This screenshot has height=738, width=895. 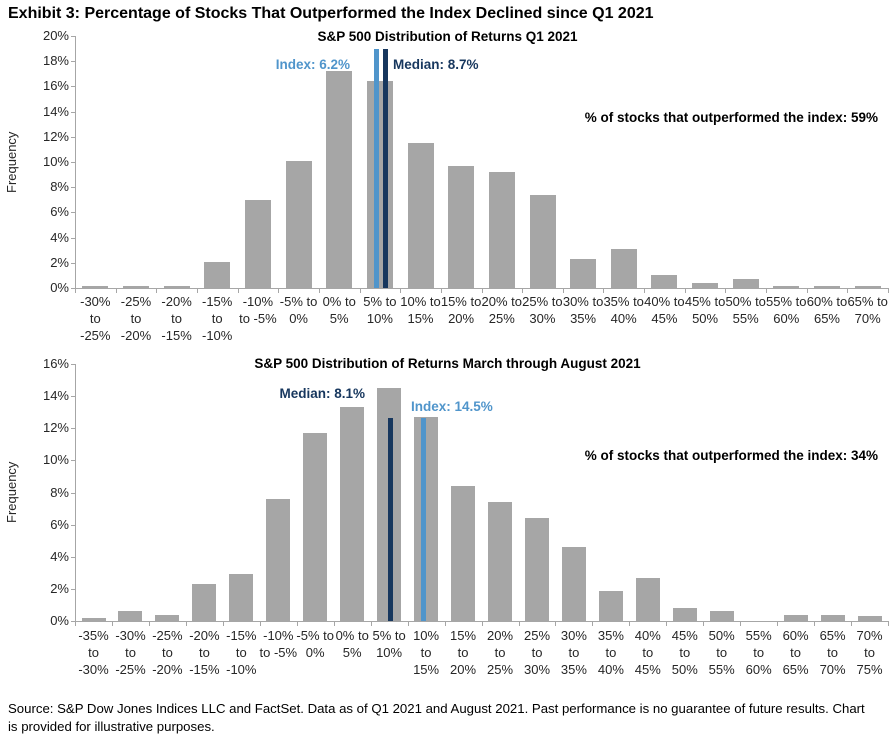 What do you see at coordinates (573, 652) in the screenshot?
I see `x-tick-label: 30% to 35%` at bounding box center [573, 652].